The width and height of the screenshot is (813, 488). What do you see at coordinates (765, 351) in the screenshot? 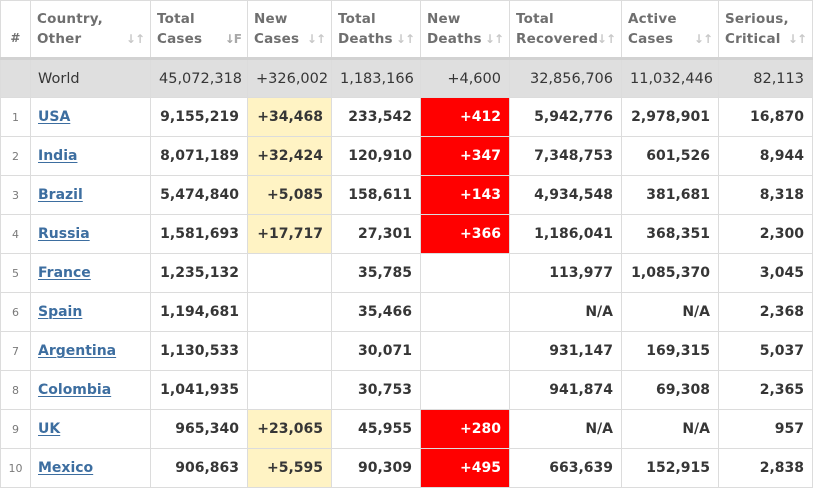
I see `serious-critical-cell: 5,037` at bounding box center [765, 351].